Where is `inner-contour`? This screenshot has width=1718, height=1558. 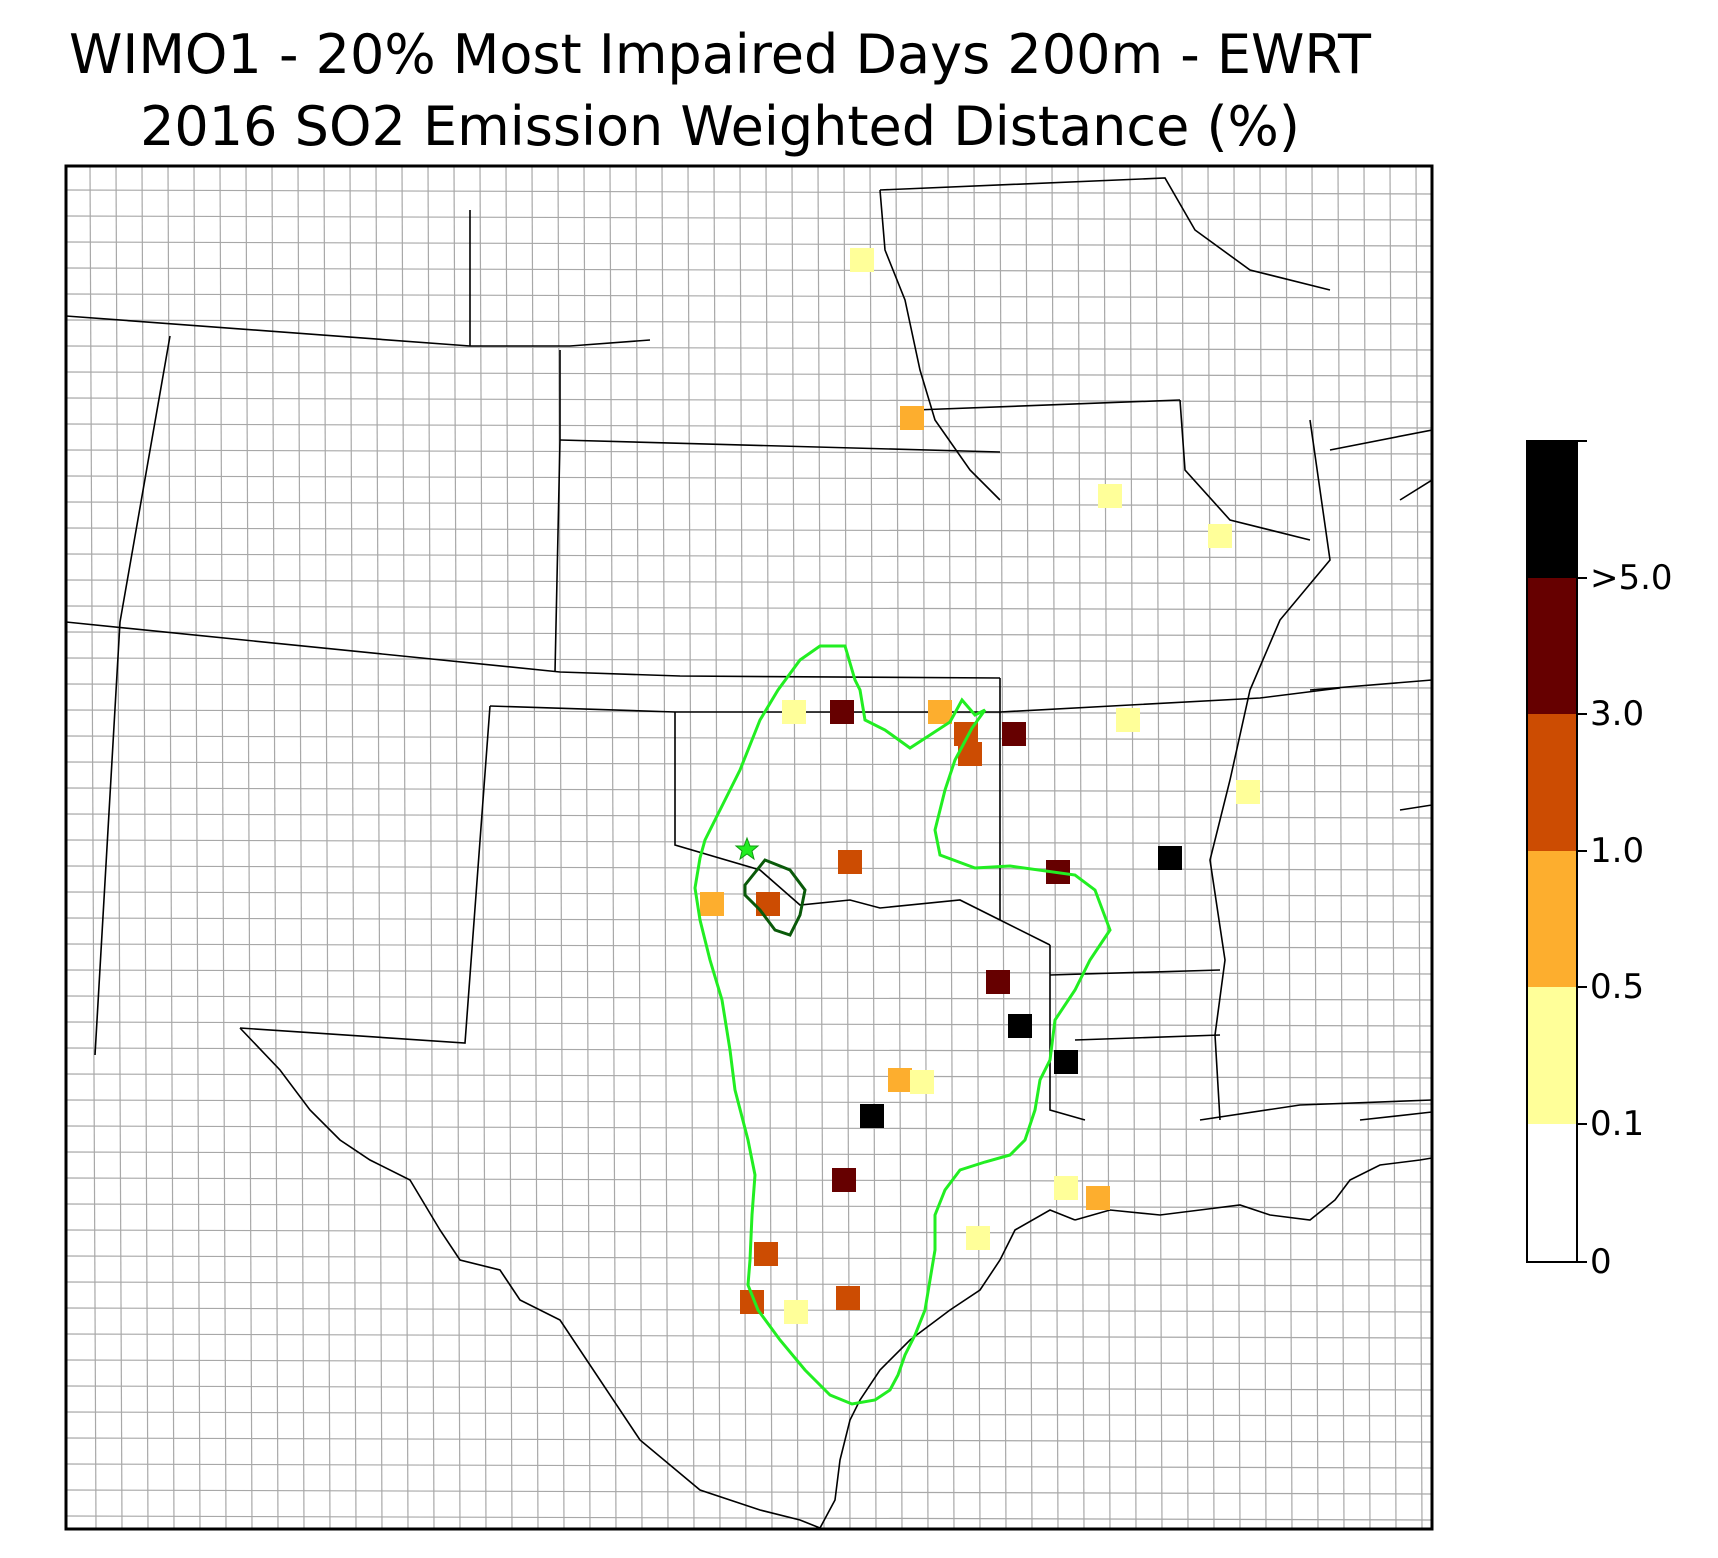 inner-contour is located at coordinates (775, 897).